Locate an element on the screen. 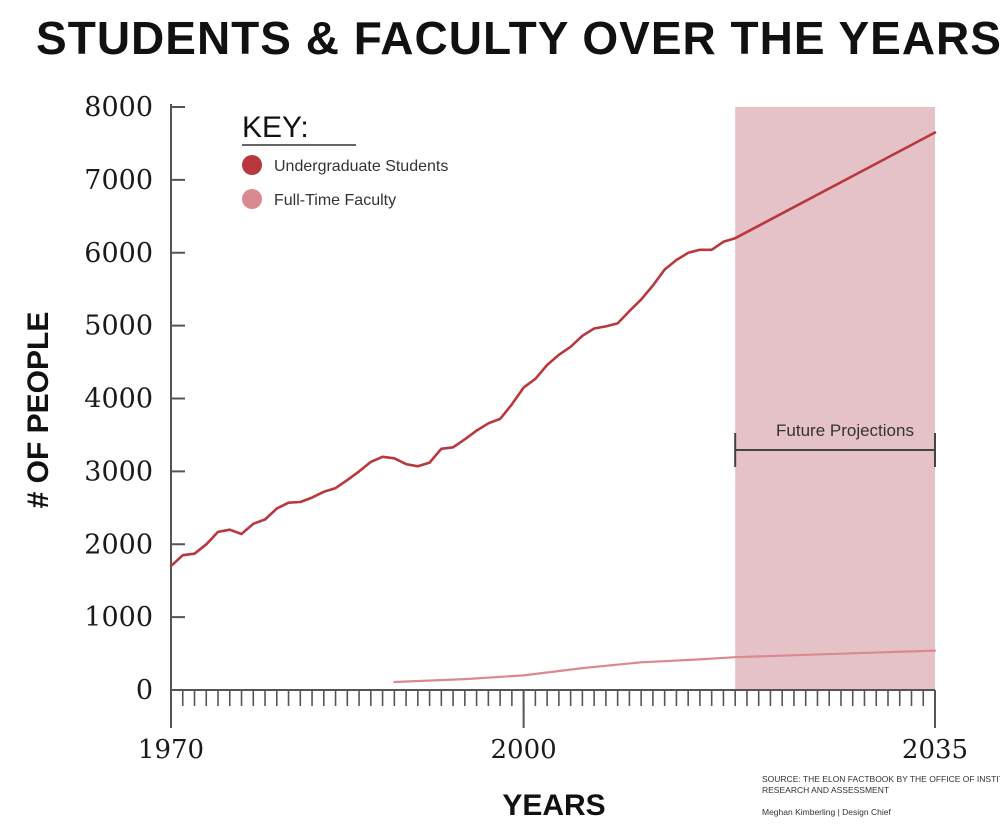 This screenshot has width=1000, height=834. y-tick-label: 5000 is located at coordinates (118, 326).